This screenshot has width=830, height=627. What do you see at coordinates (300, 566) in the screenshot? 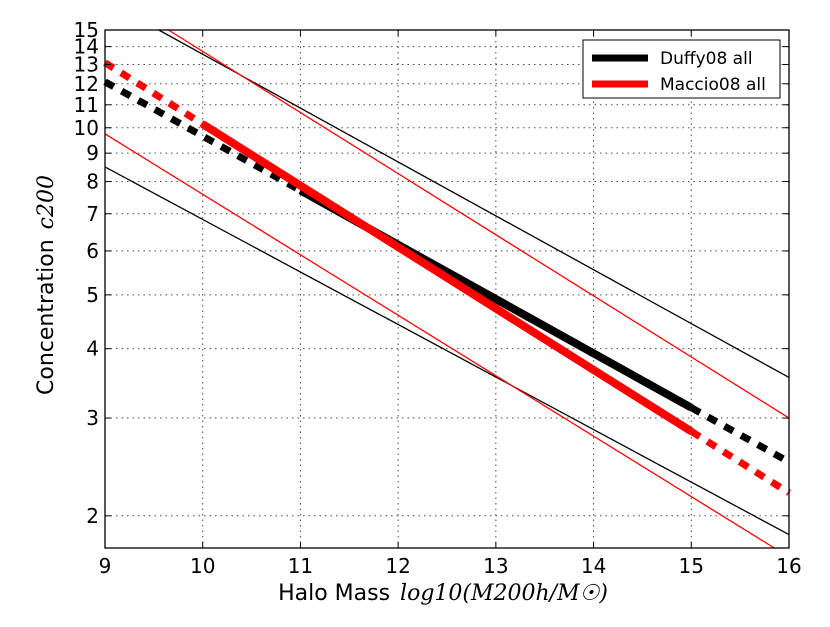
I see `x-tick-label: 11` at bounding box center [300, 566].